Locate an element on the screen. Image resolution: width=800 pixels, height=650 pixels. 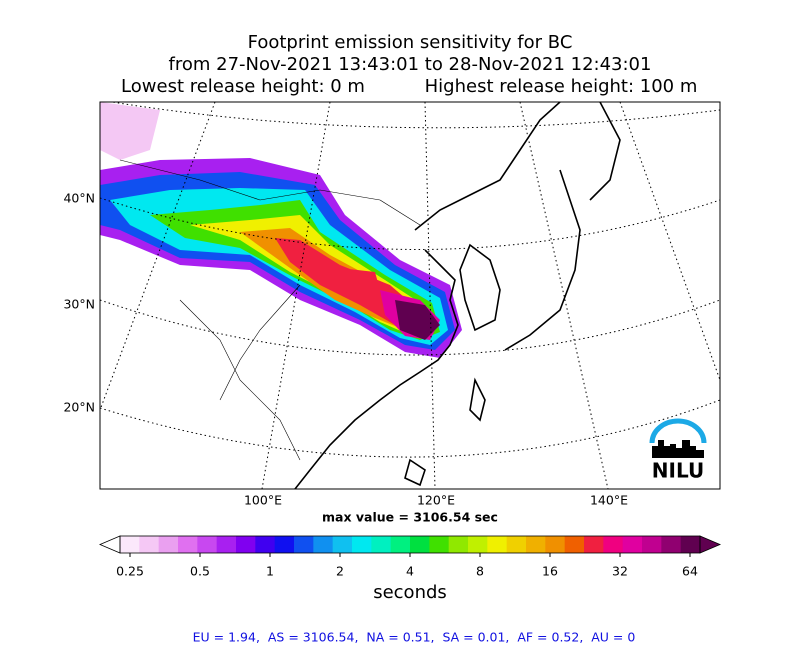
colorbar-tick-label: 4 is located at coordinates (410, 571).